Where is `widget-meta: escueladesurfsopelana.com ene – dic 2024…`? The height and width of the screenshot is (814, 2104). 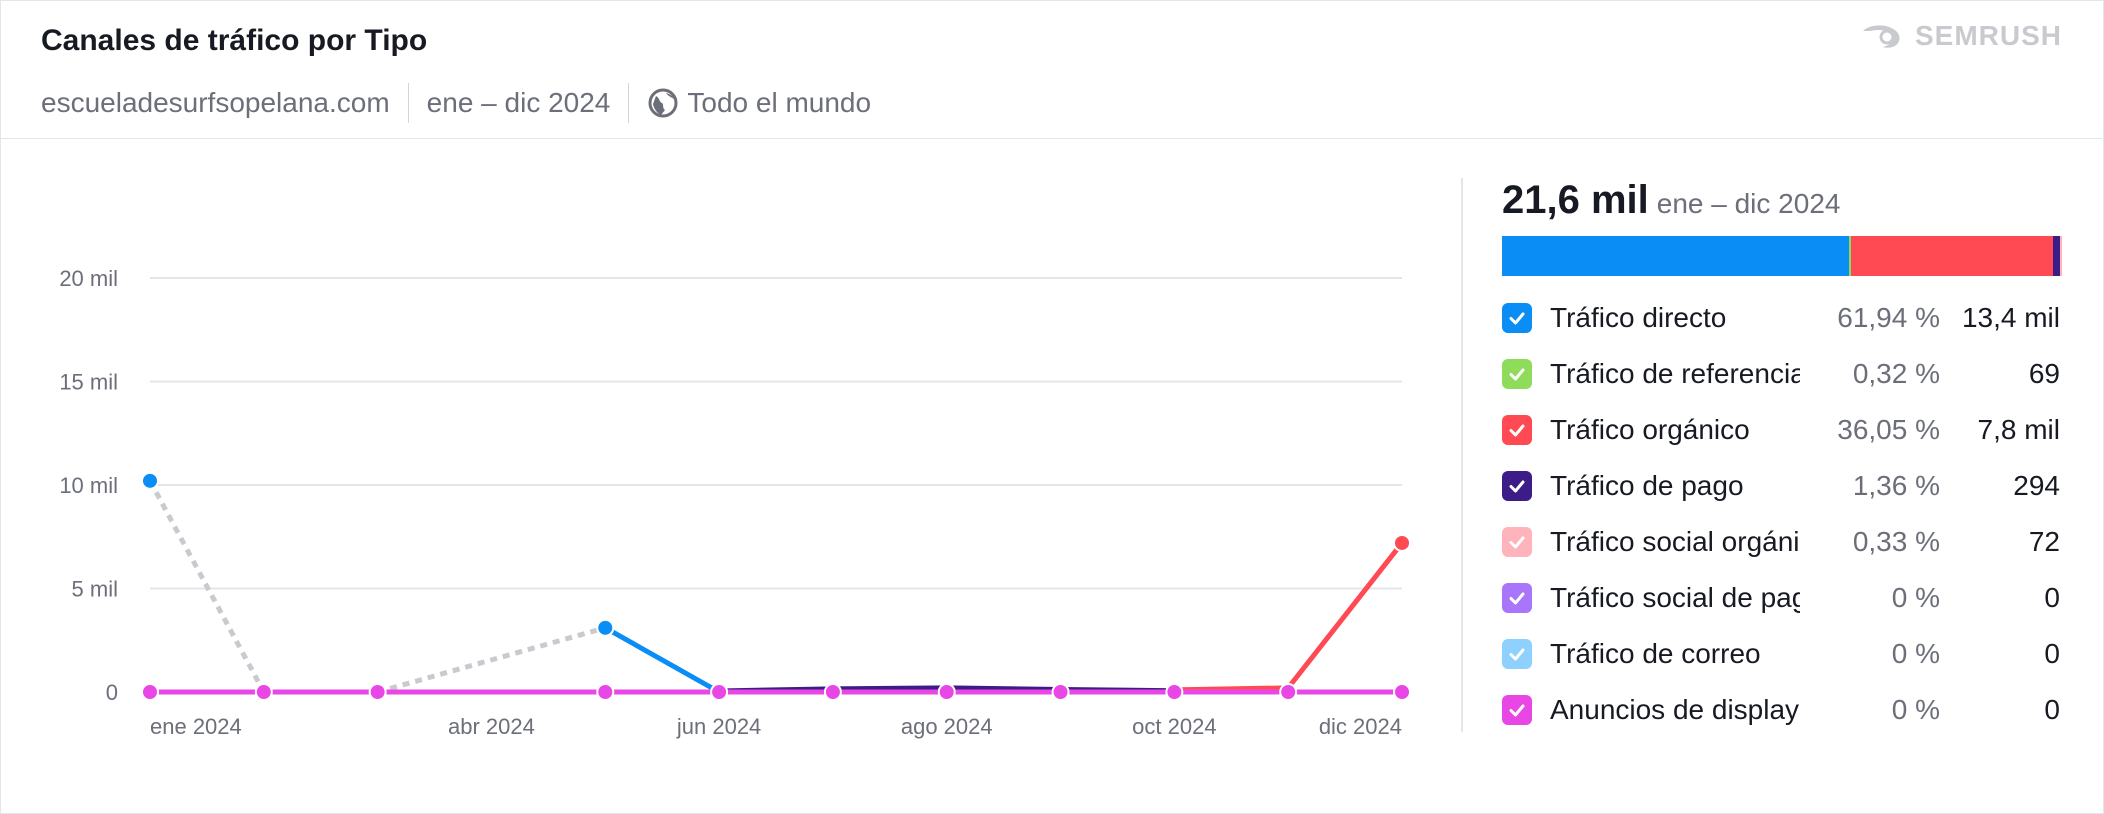
widget-meta: escueladesurfsopelana.com ene – dic 2024… is located at coordinates (456, 103).